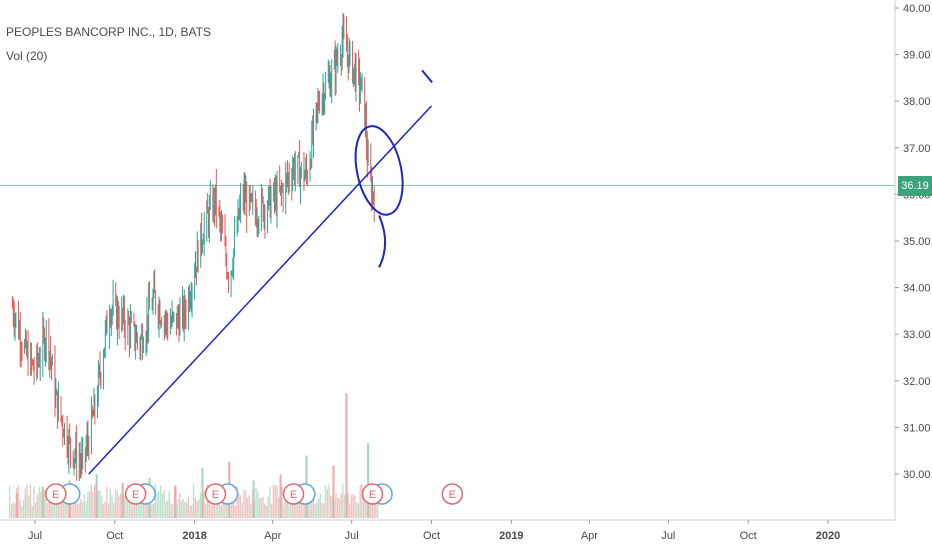 The width and height of the screenshot is (932, 555). What do you see at coordinates (108, 32) in the screenshot?
I see `chart-title: PEOPLES BANCORP INC., 1D, BATS` at bounding box center [108, 32].